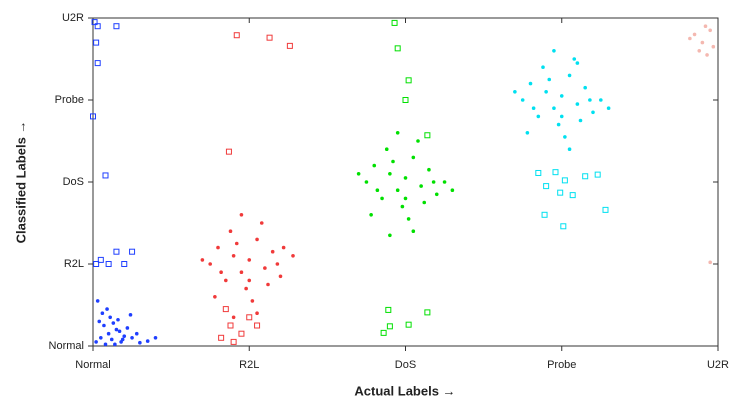  I want to click on y-tick-label: Probe, so click(69, 100).